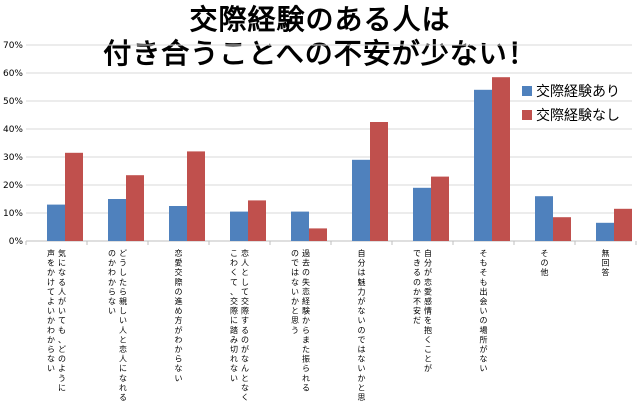 This screenshot has width=640, height=403. What do you see at coordinates (320, 19) in the screenshot?
I see `chart-title-line-1: 交際経験のある人は` at bounding box center [320, 19].